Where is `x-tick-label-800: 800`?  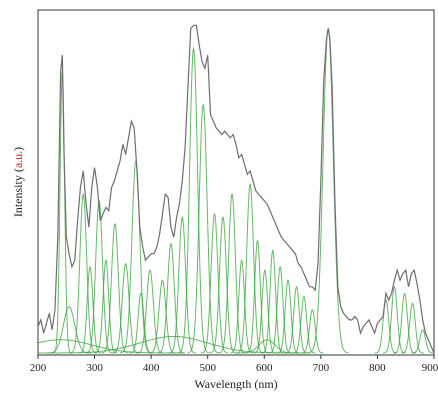 x-tick-label-800: 800 is located at coordinates (377, 368).